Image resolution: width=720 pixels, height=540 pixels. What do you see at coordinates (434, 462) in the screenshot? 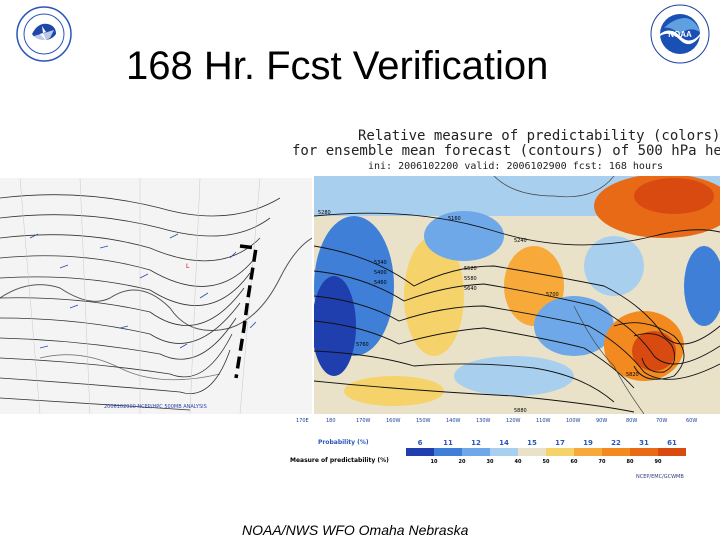
I see `legend-predictability-value: 10` at bounding box center [434, 462].